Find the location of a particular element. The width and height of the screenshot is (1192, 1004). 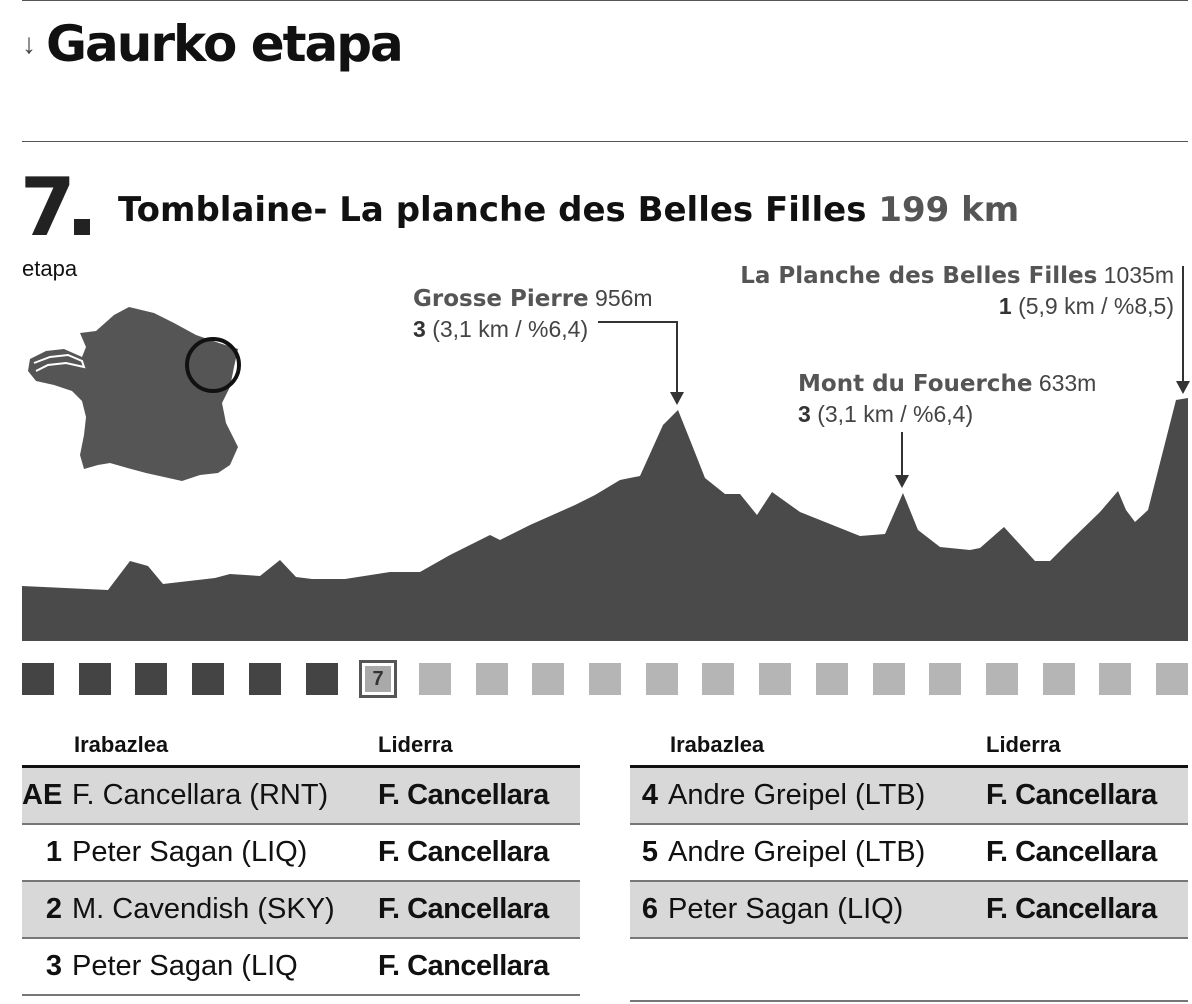

arrow-down-icon: ↓ is located at coordinates (29, 43).